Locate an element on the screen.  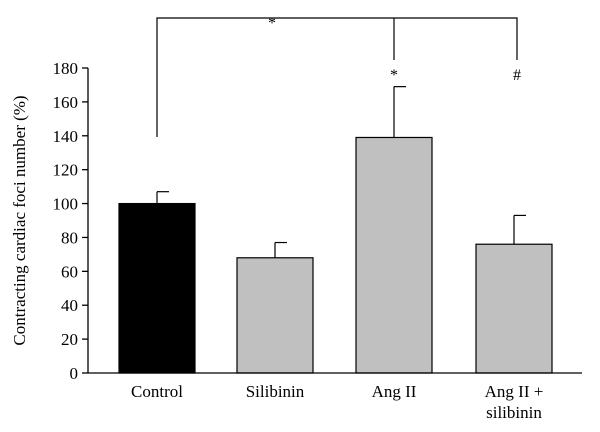
x-labels-layer: Control Silibinin Ang II Ang II + silibinin is located at coordinates (337, 402).